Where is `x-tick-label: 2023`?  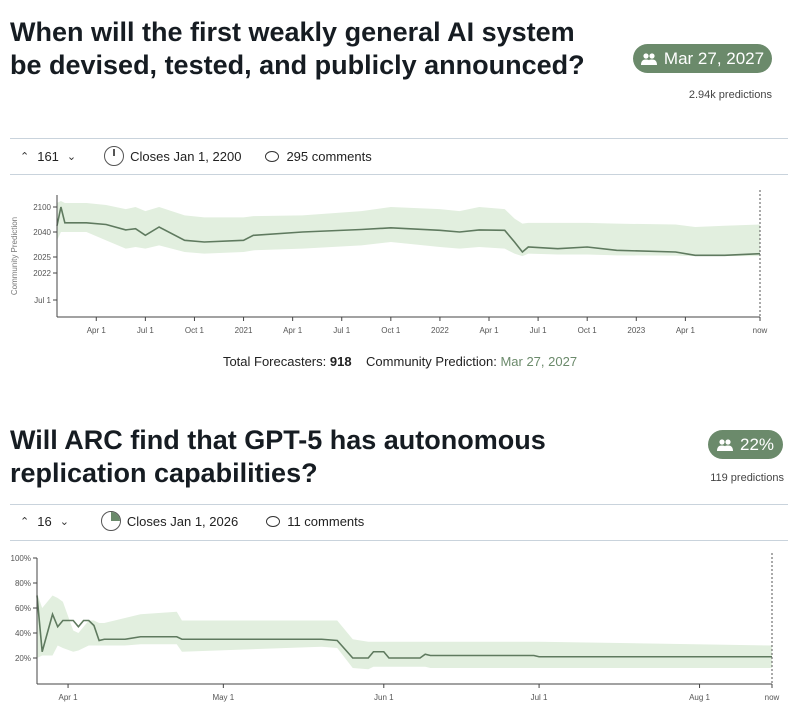
x-tick-label: 2023 is located at coordinates (636, 330).